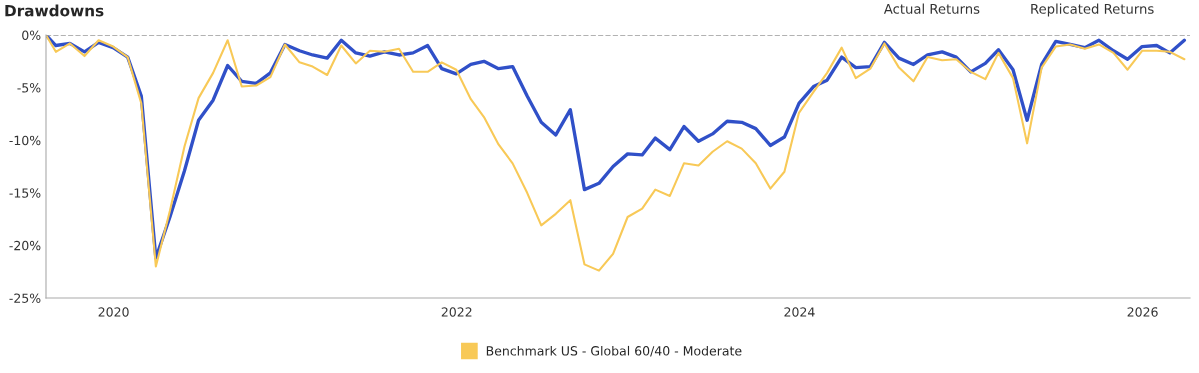 The width and height of the screenshot is (1199, 373). I want to click on text: Actual Returns, so click(931, 8).